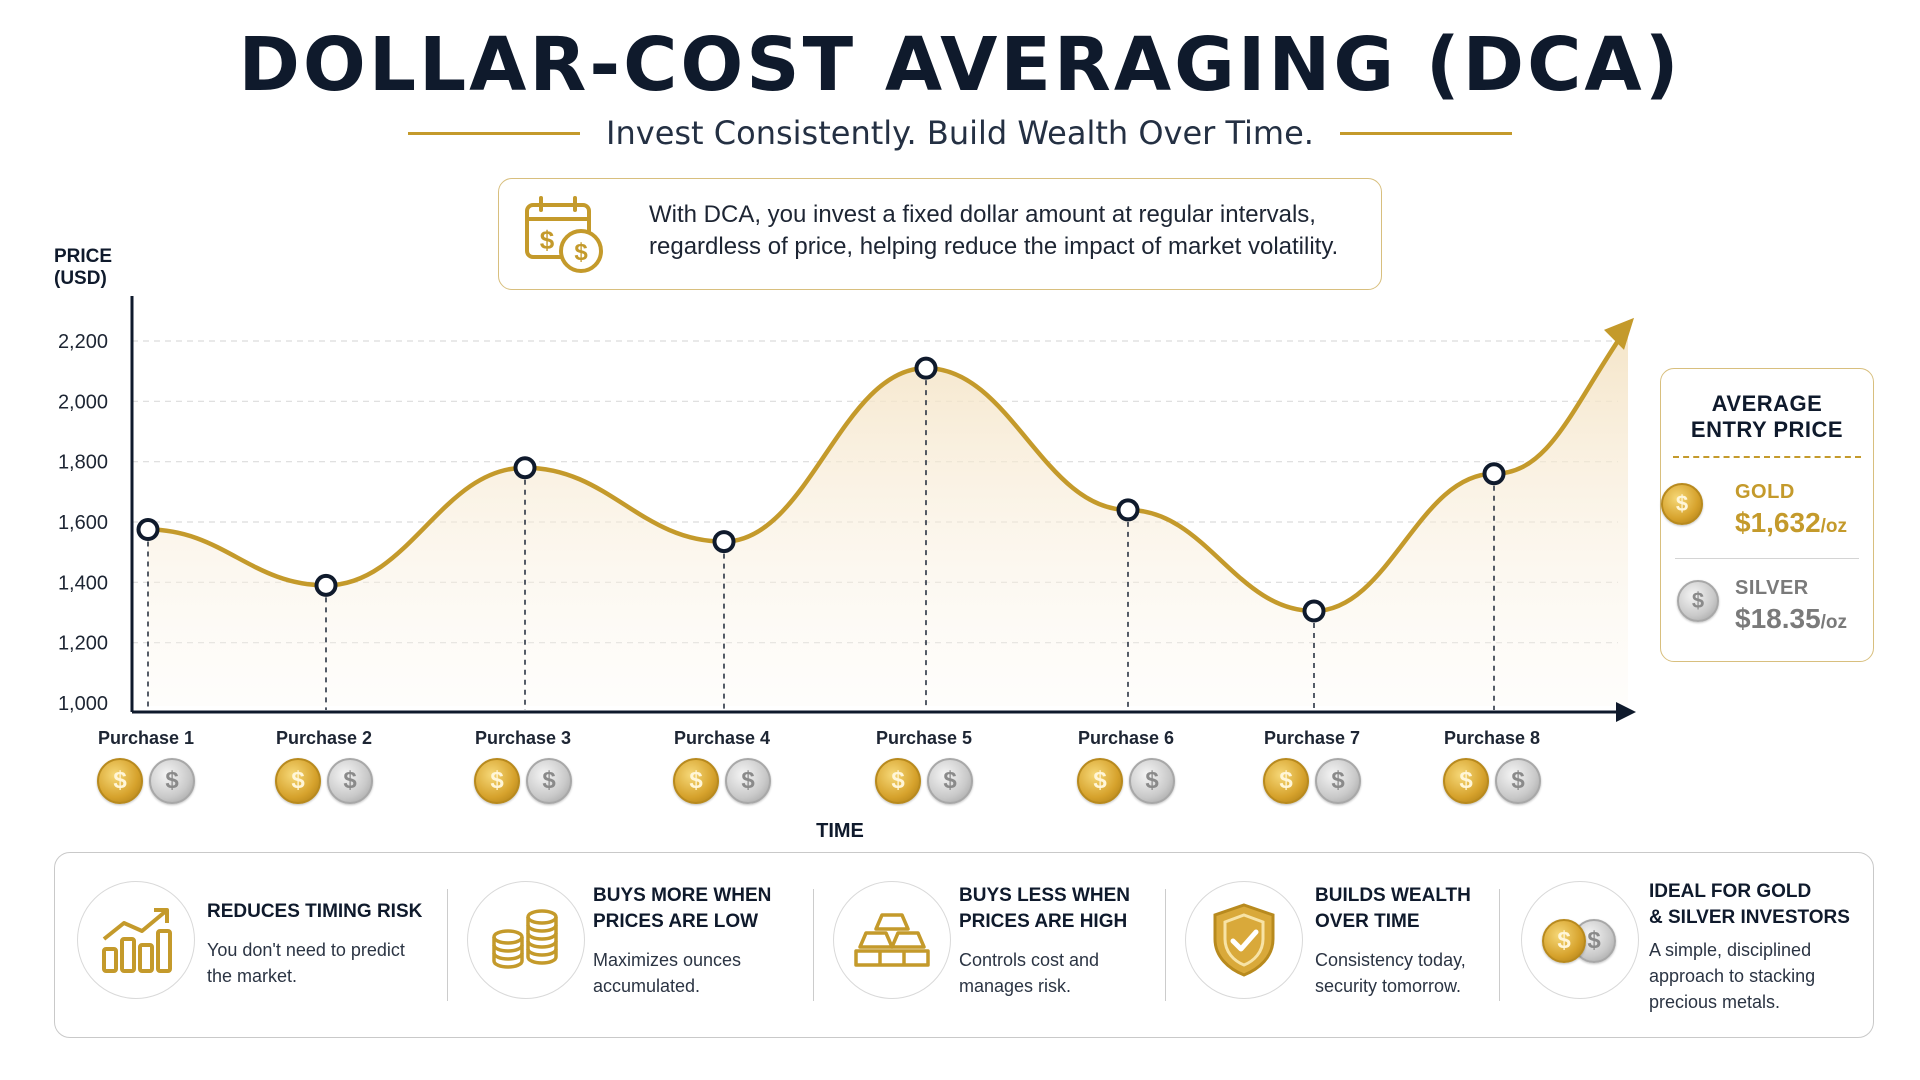  Describe the element at coordinates (1367, 921) in the screenshot. I see `benefit-title-line2: OVER TIME` at that location.